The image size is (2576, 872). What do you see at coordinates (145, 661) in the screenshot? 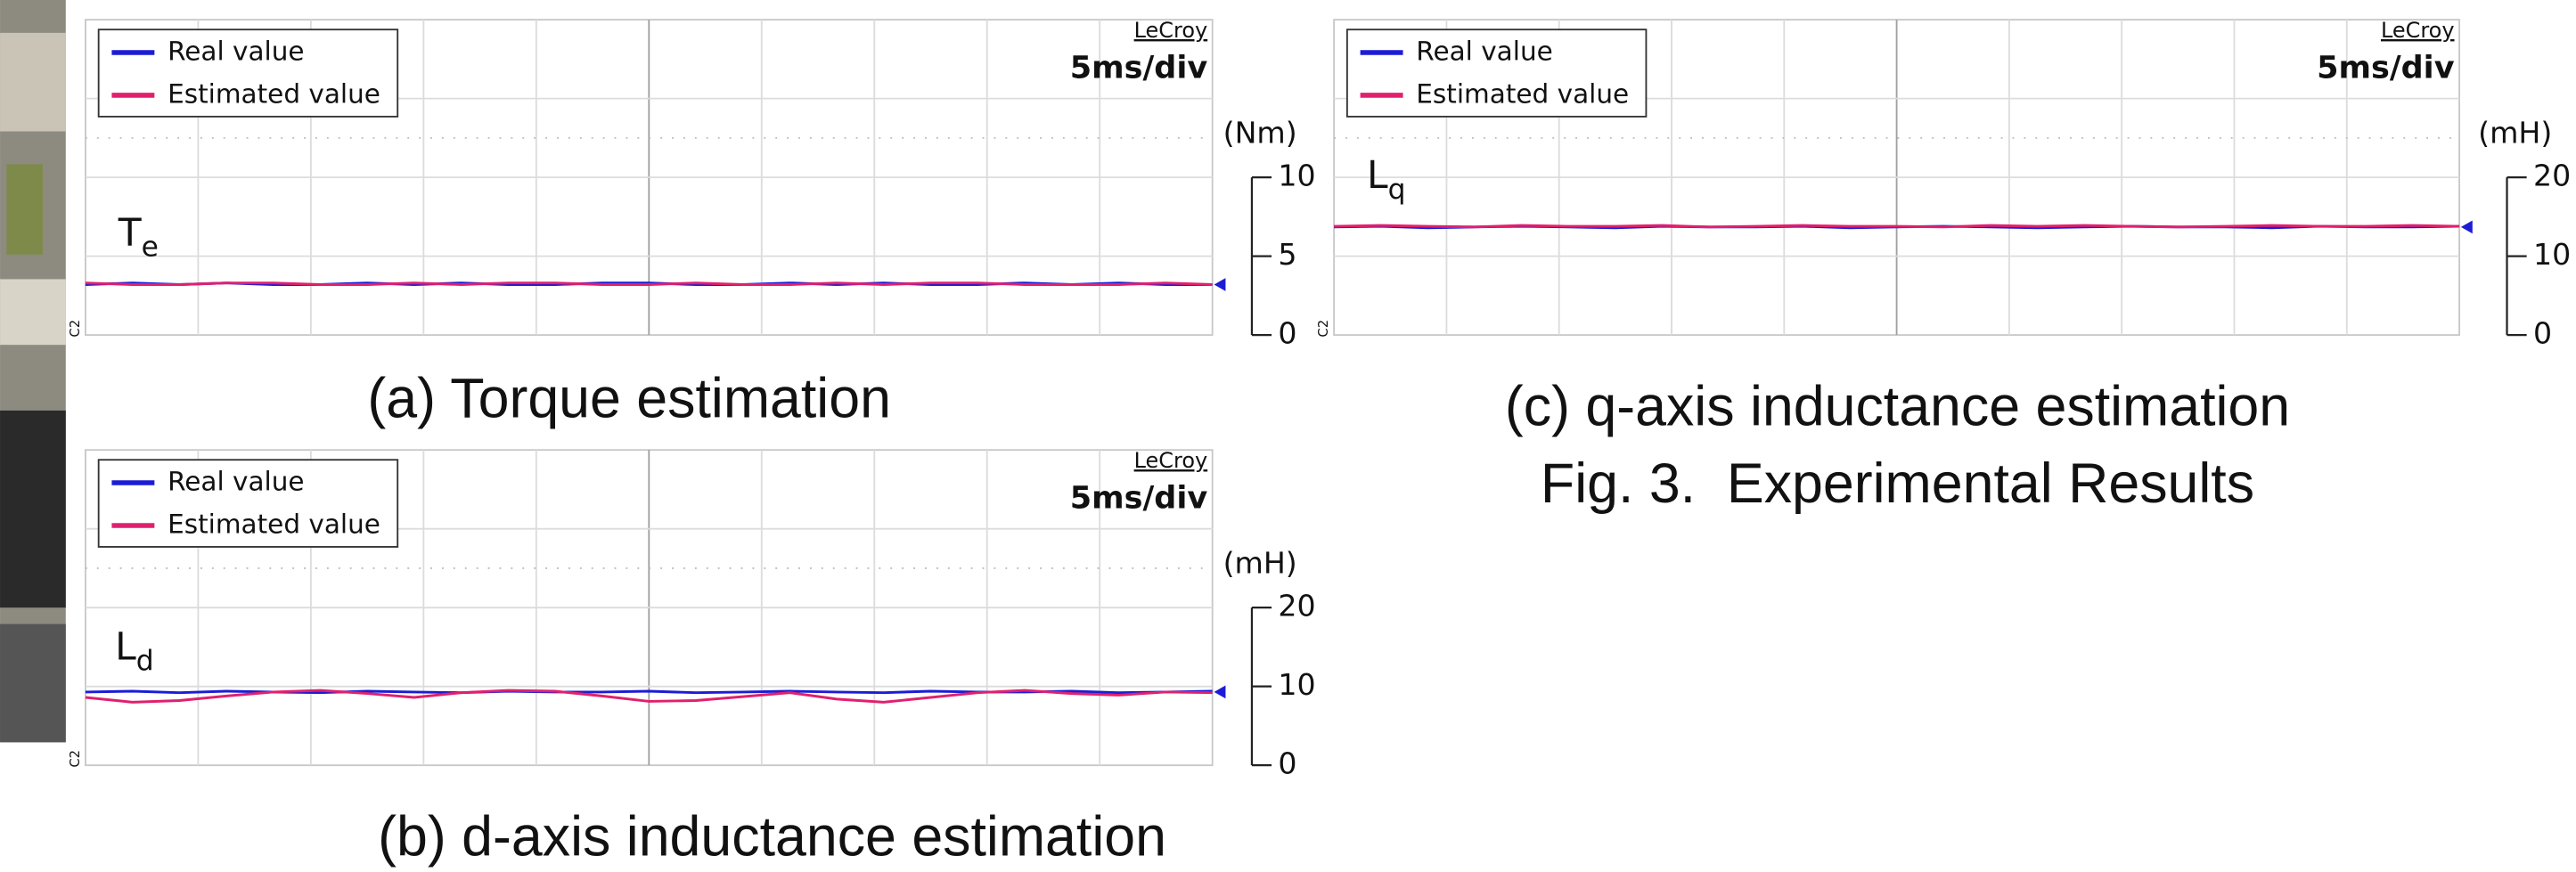
I see `signal-label-sub: d` at bounding box center [145, 661].